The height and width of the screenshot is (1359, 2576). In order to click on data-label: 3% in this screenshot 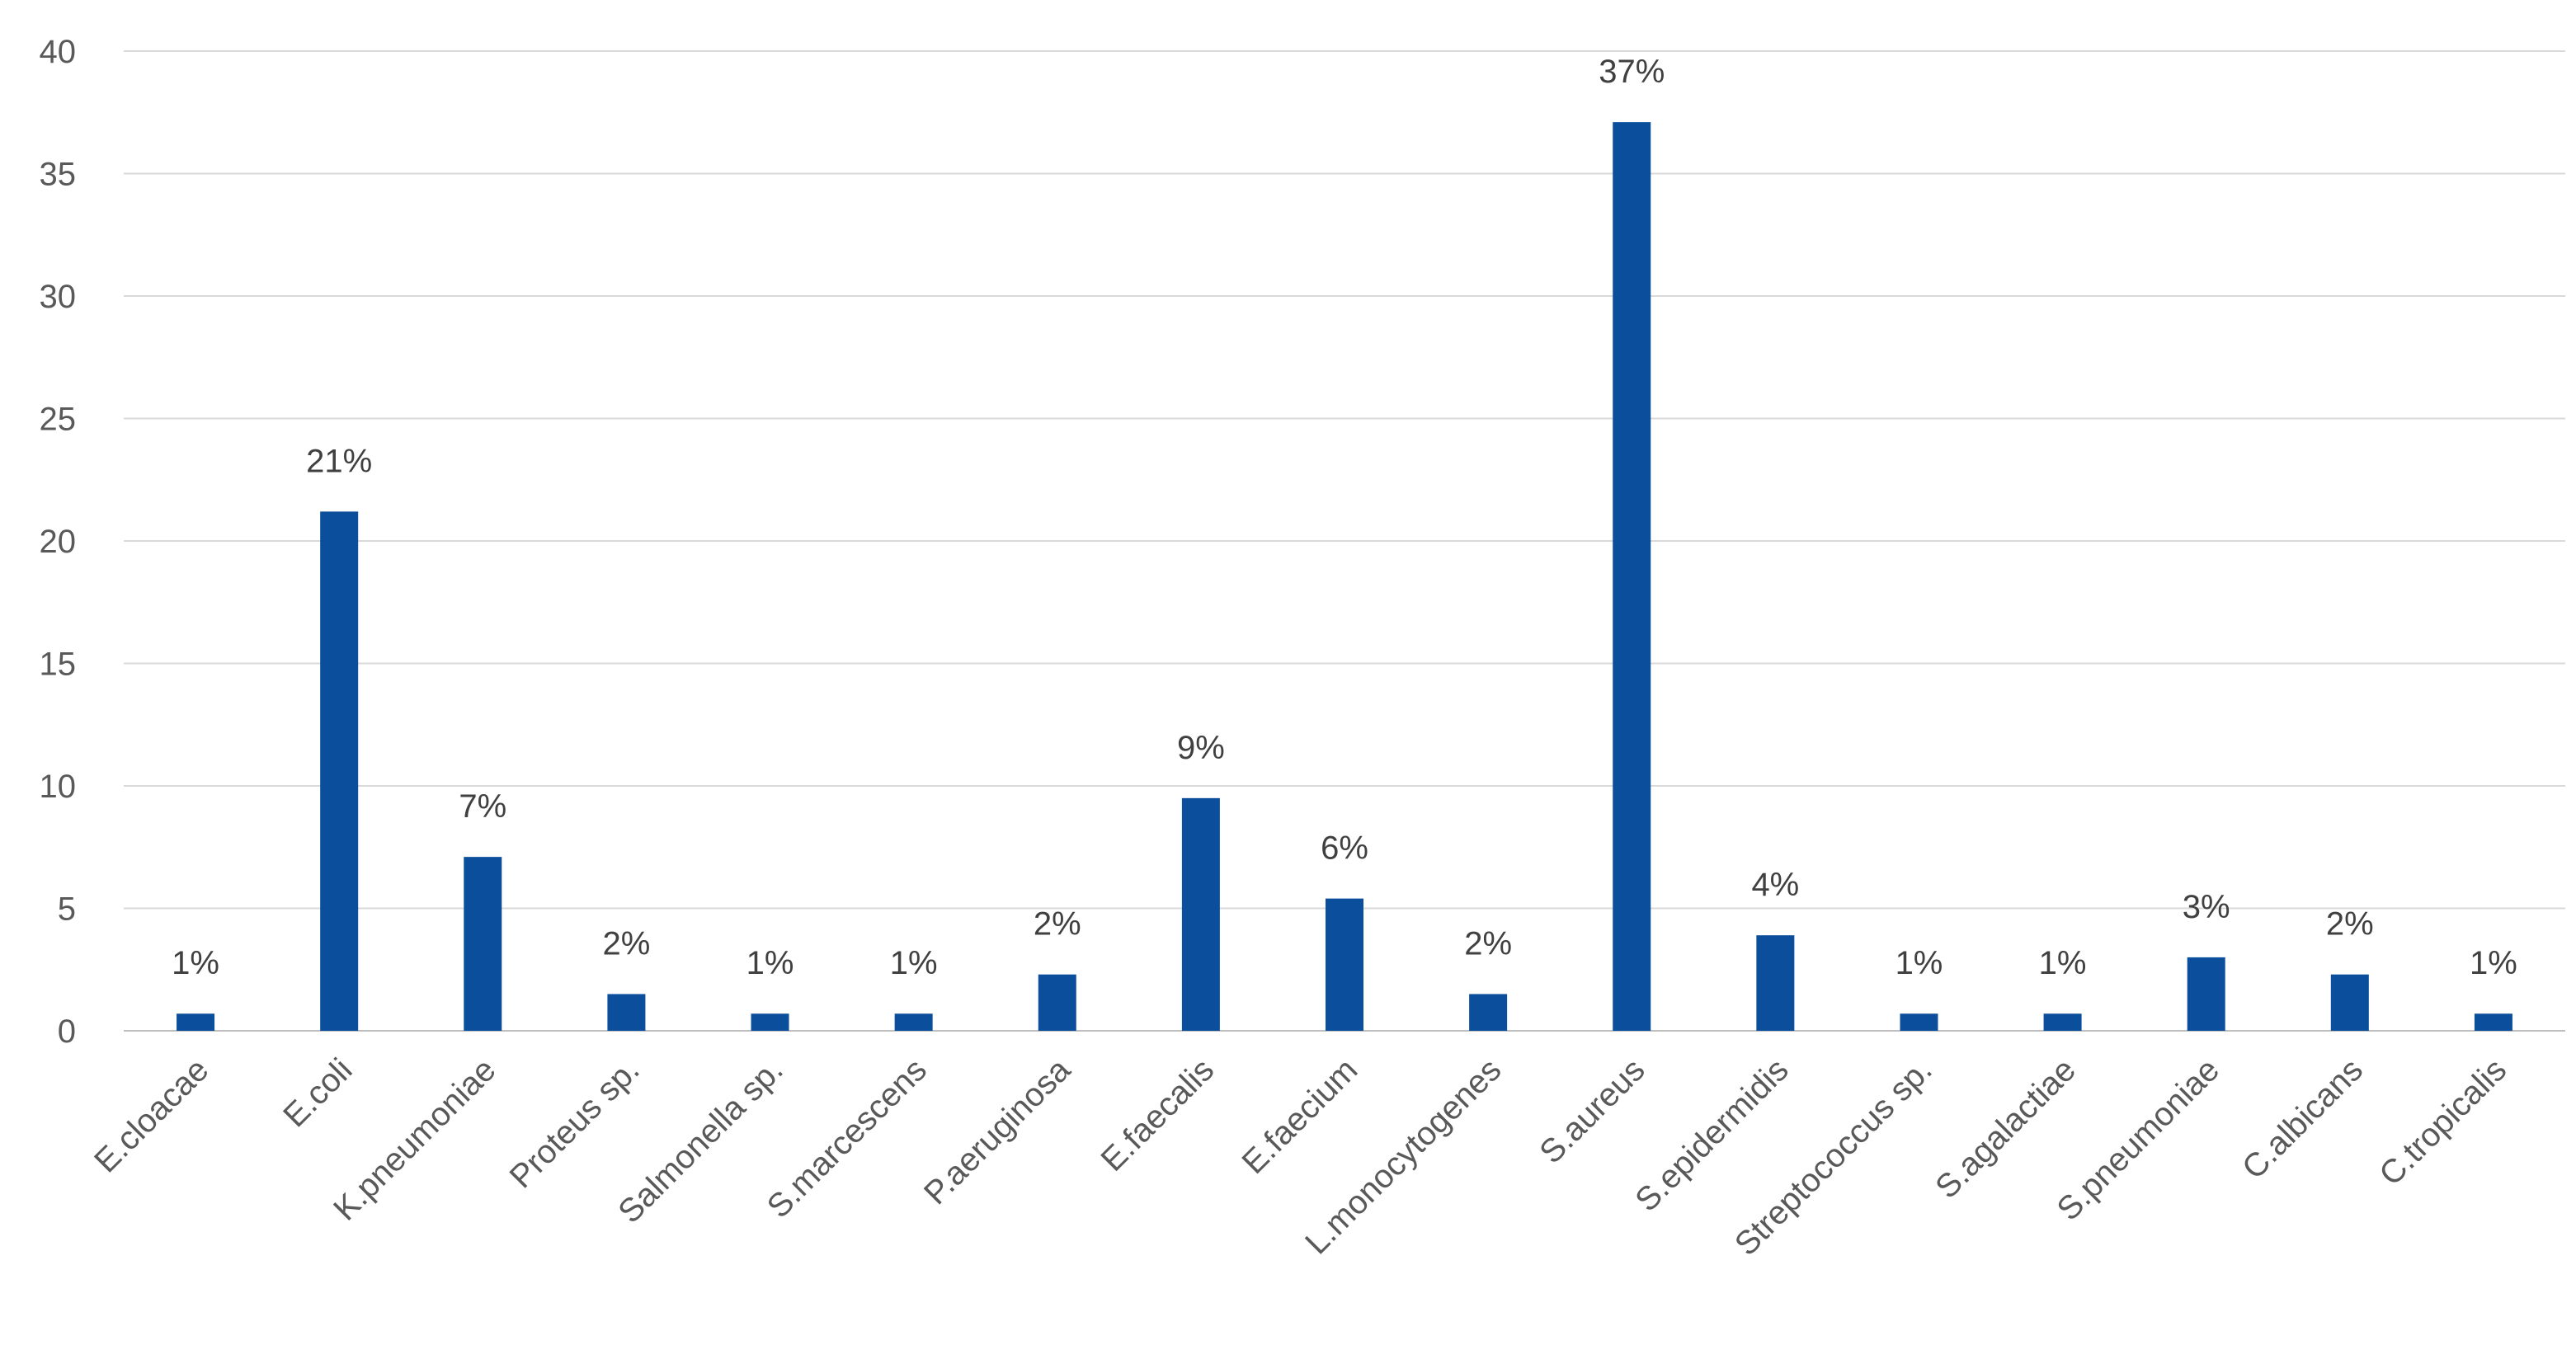, I will do `click(2206, 907)`.